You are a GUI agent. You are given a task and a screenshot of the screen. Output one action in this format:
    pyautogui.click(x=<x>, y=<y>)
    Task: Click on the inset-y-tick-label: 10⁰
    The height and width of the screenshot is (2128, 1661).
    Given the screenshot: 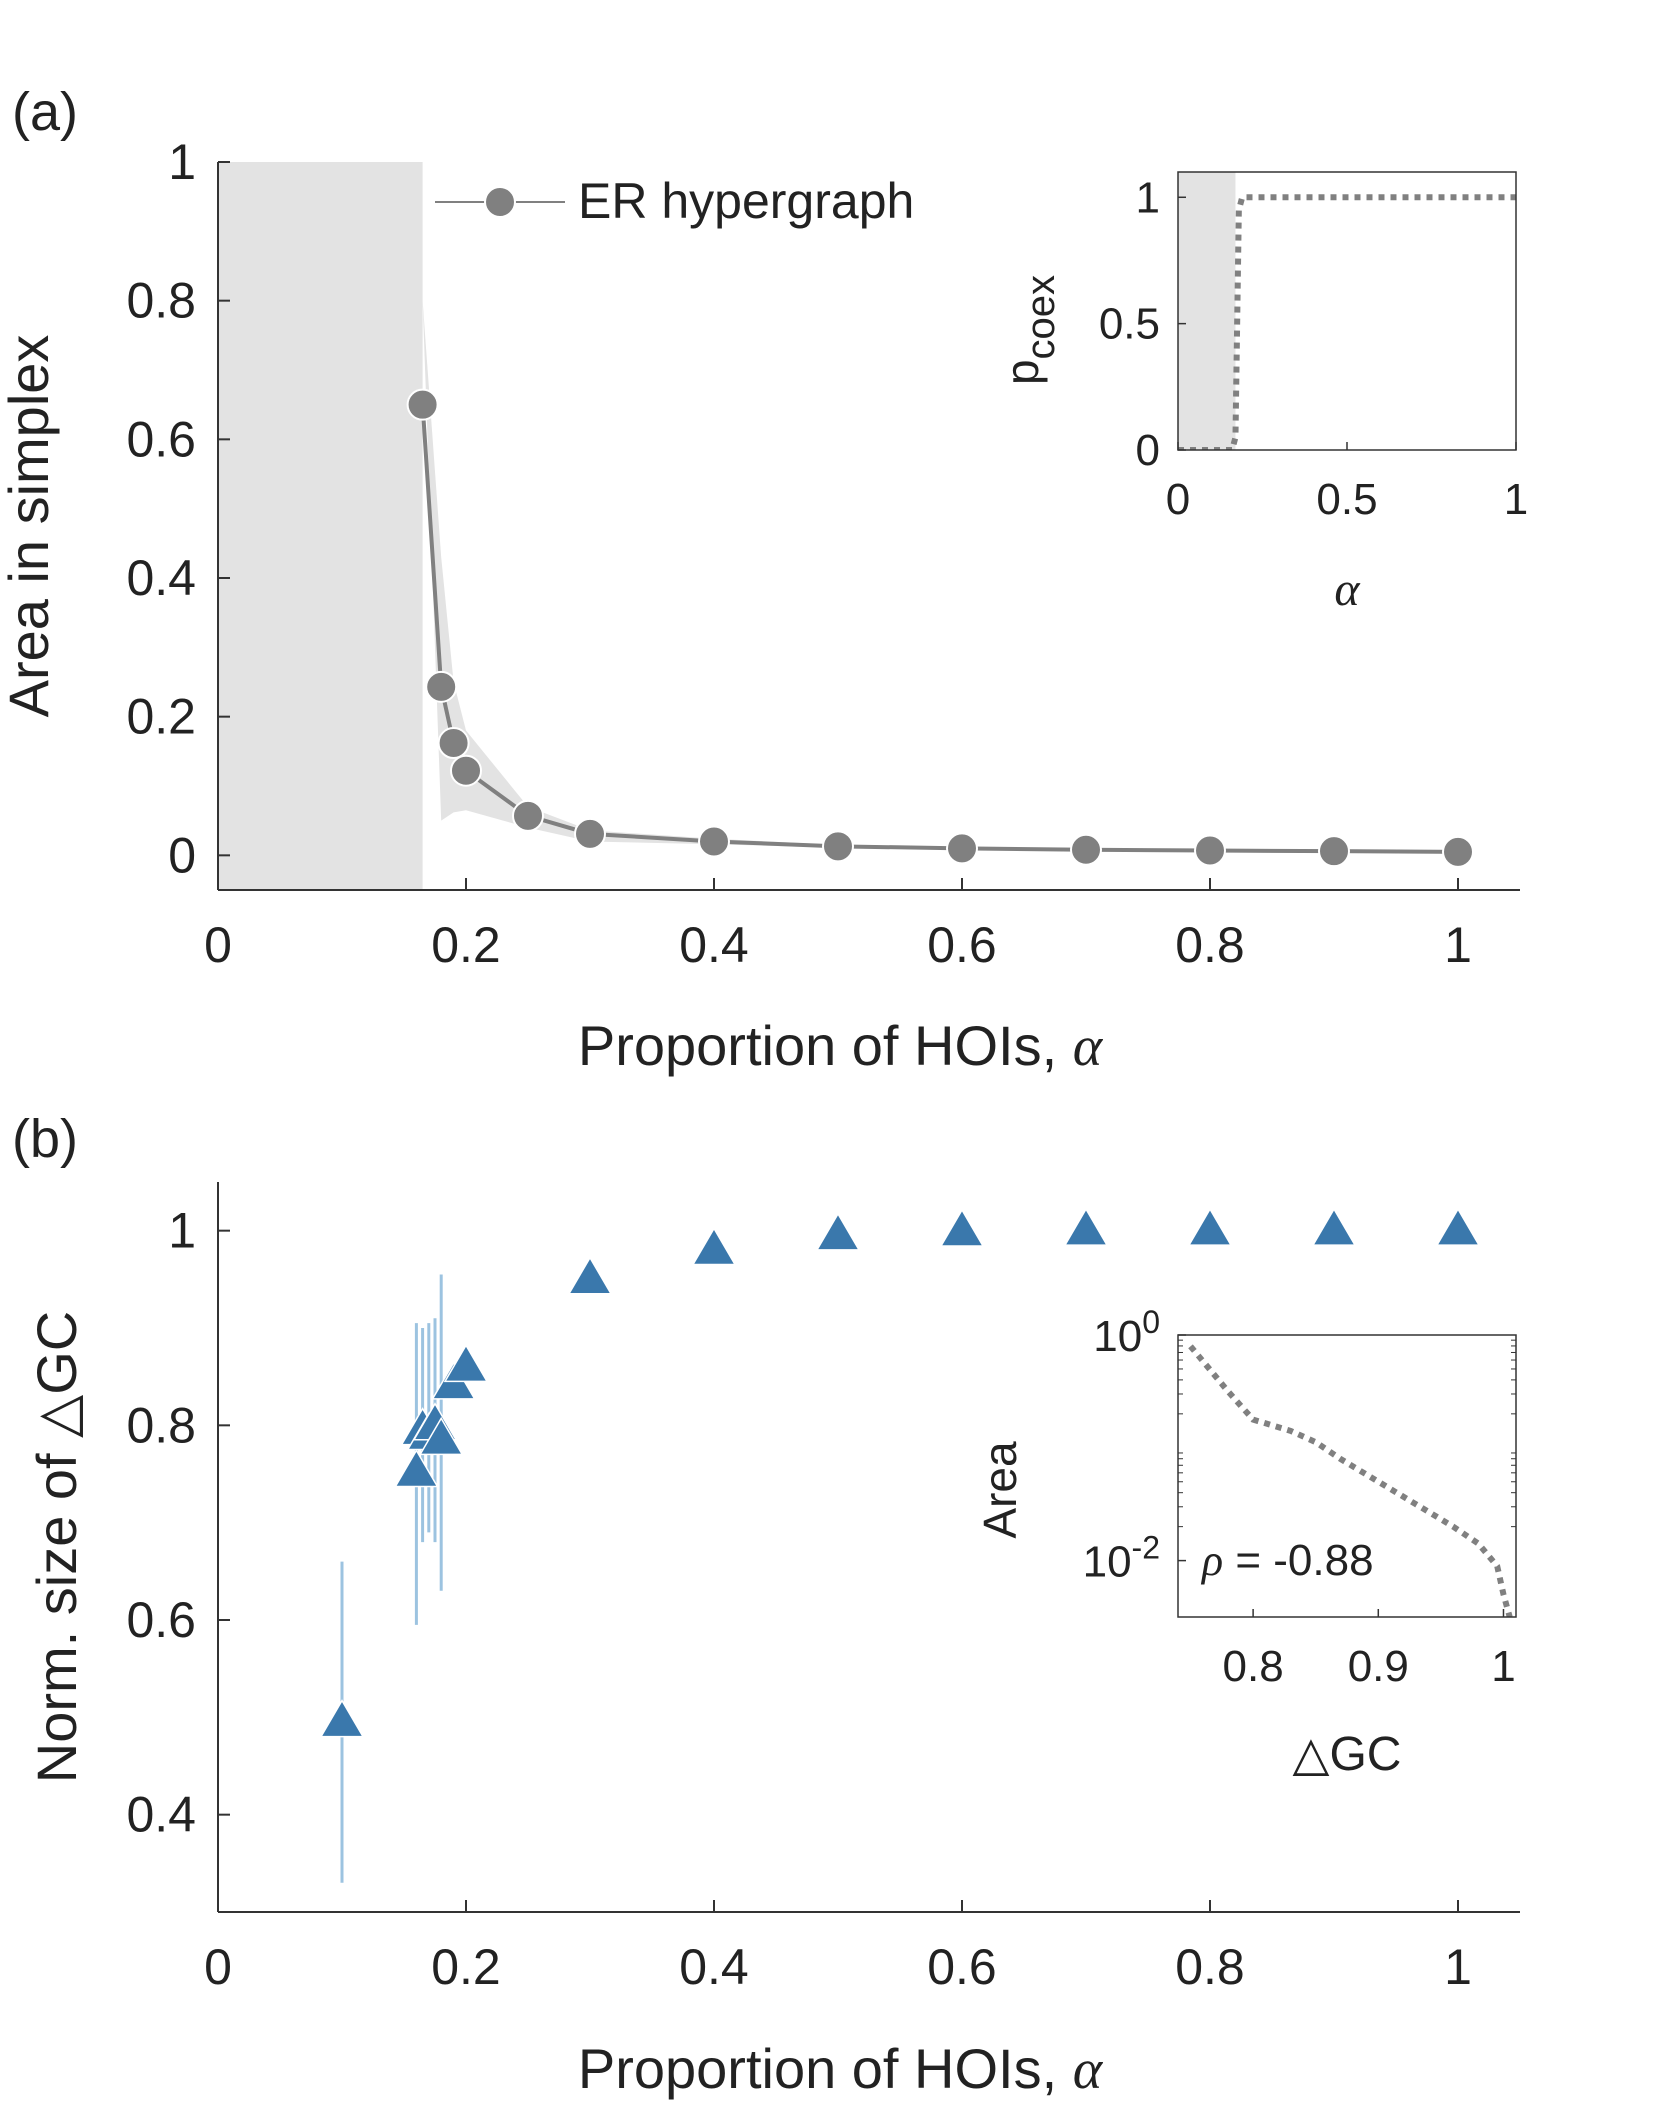 What is the action you would take?
    pyautogui.click(x=1126, y=1332)
    